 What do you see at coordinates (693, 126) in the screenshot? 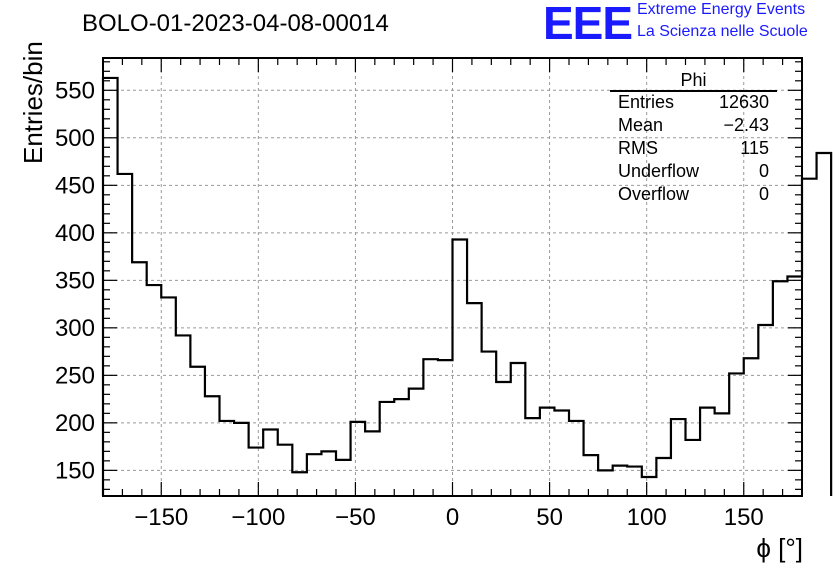
I see `stats-row-mean: Mean −2.43` at bounding box center [693, 126].